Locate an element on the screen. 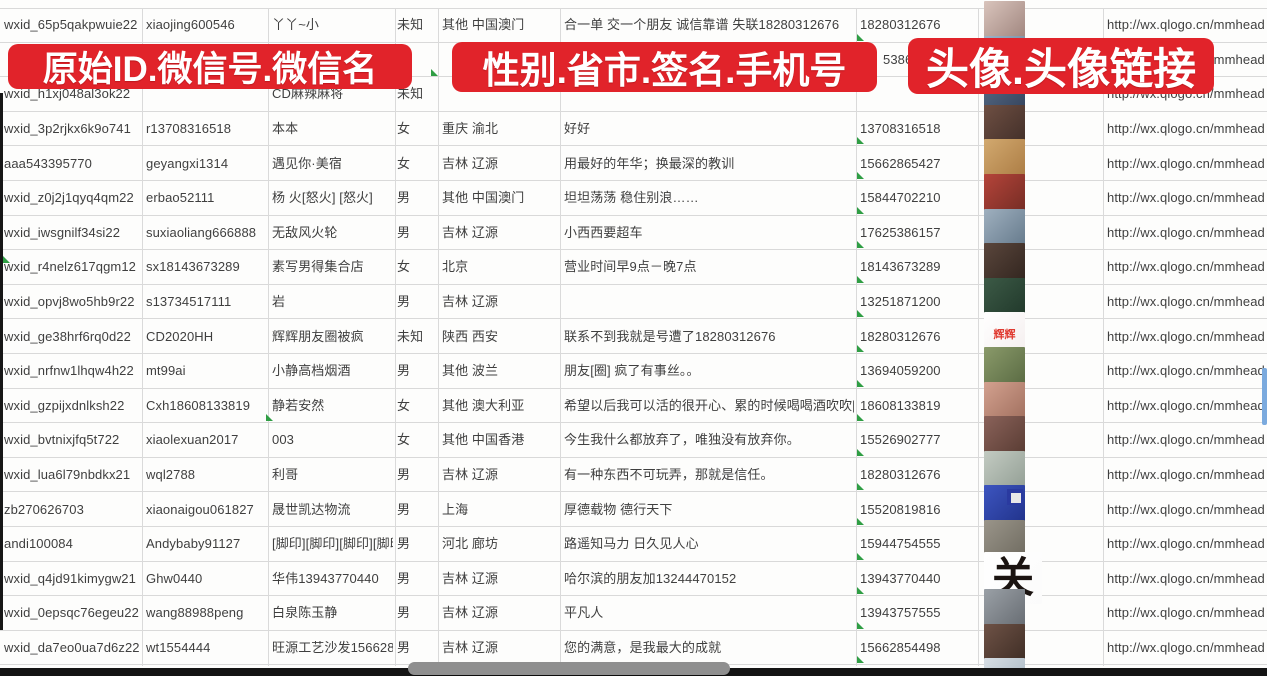 The image size is (1267, 676). cell-wxid: wxid_gzpijxdnlksh22 is located at coordinates (64, 405).